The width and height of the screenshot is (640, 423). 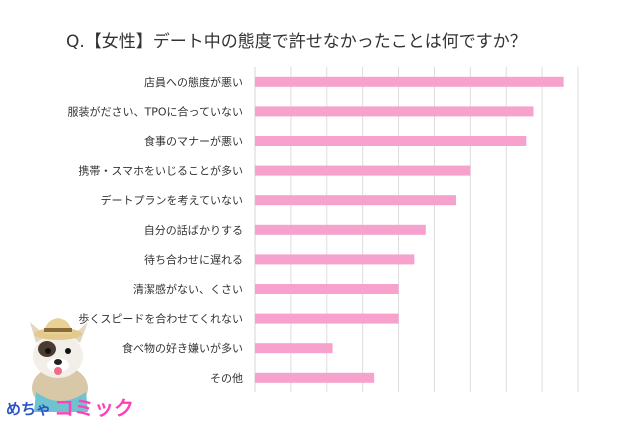 I want to click on french-bulldog-mascot-icon, so click(x=59, y=365).